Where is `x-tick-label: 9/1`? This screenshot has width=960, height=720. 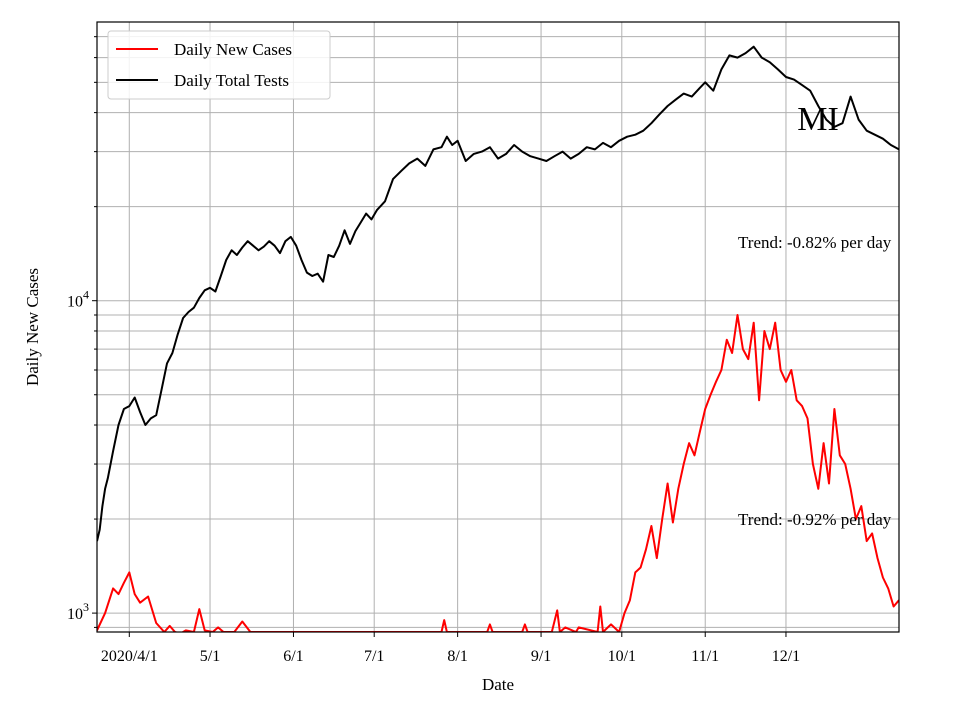 x-tick-label: 9/1 is located at coordinates (541, 656).